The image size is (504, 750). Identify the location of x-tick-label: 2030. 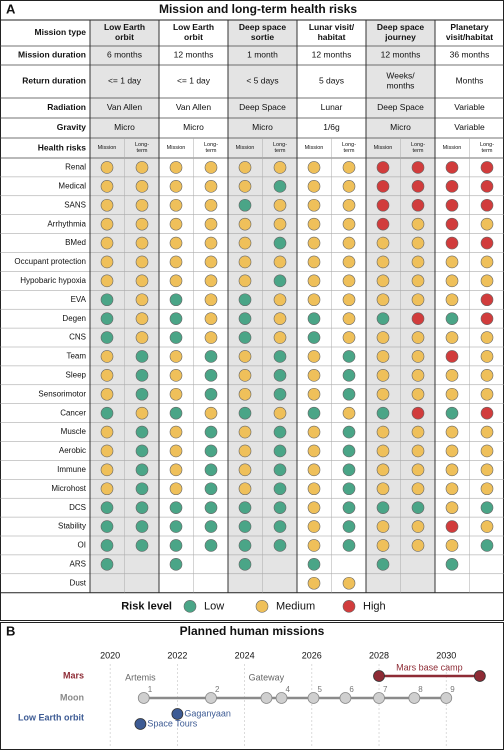
(446, 655).